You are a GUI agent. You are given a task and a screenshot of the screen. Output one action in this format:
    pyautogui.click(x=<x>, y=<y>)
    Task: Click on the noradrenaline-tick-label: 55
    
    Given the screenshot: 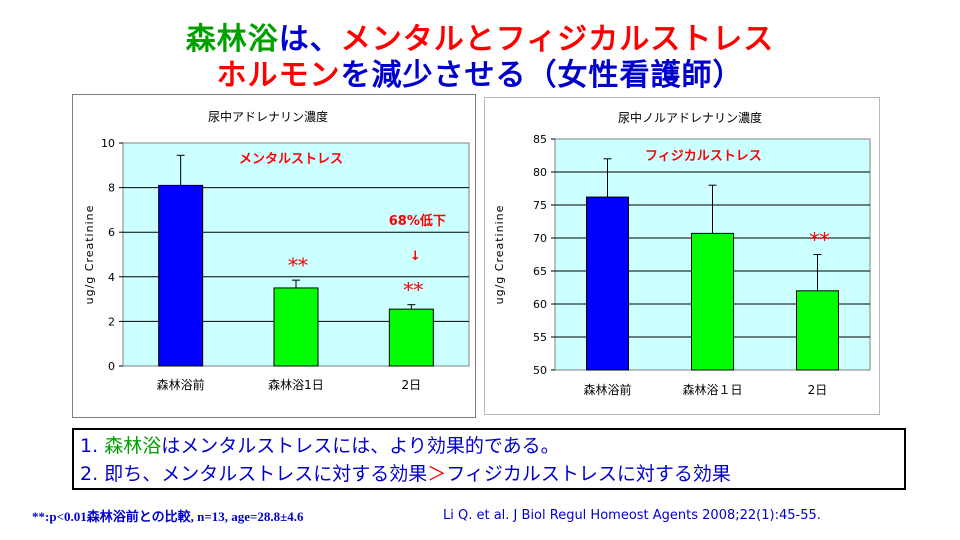 What is the action you would take?
    pyautogui.click(x=540, y=337)
    